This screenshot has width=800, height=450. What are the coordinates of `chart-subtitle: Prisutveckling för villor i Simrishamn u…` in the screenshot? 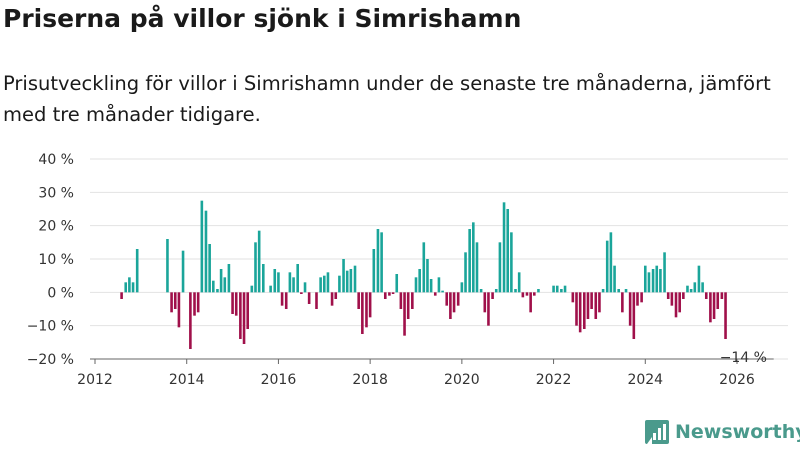 It's located at (387, 99).